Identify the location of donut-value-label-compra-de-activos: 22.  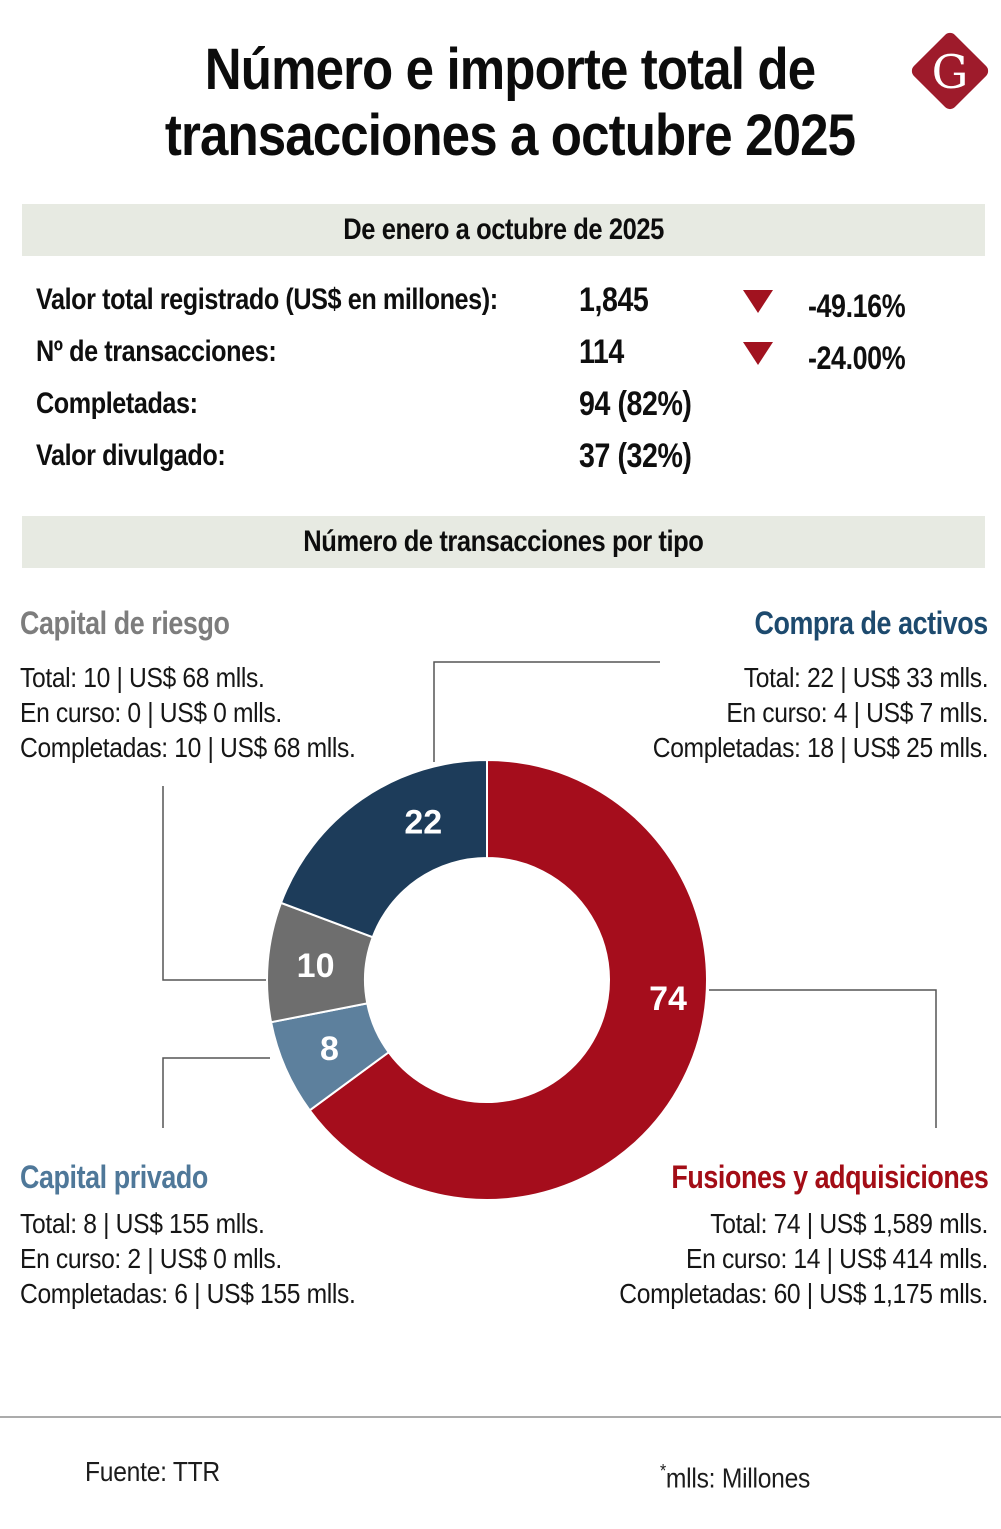
(423, 822).